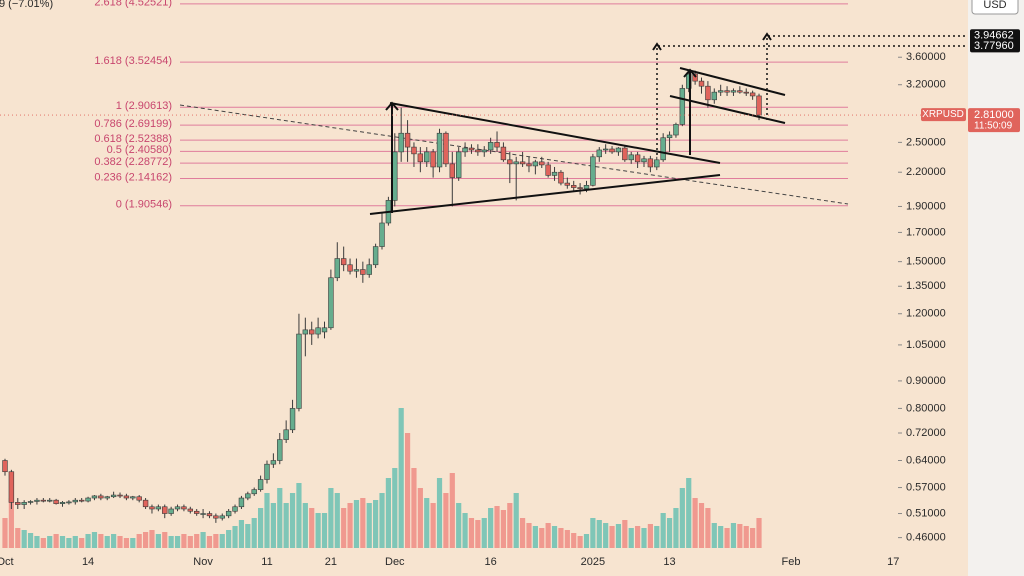 This screenshot has height=576, width=1024. What do you see at coordinates (139, 150) in the screenshot?
I see `fib-label: 0.5 (2.40580)` at bounding box center [139, 150].